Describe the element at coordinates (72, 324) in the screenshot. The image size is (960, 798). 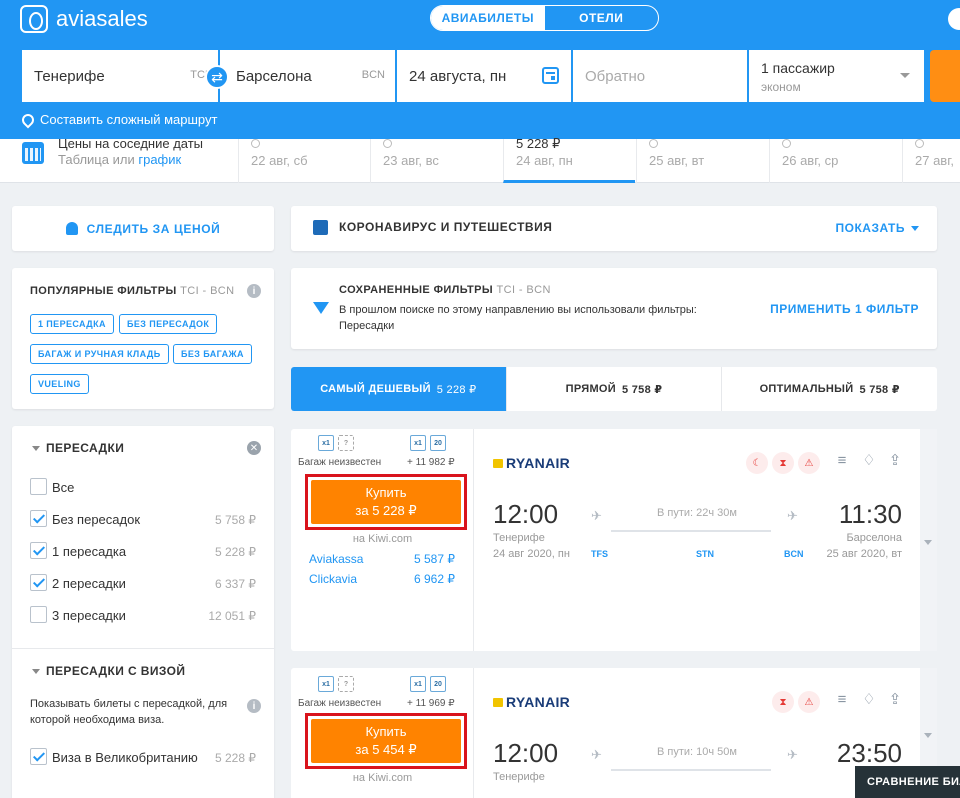
I see `filter-tag-one-stop: 1 ПЕРЕСАДКА` at that location.